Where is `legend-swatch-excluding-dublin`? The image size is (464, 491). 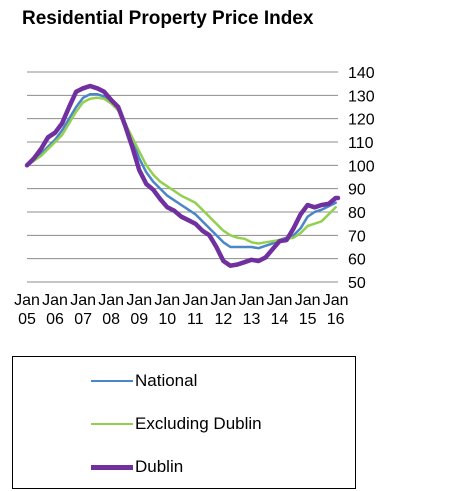 legend-swatch-excluding-dublin is located at coordinates (112, 424).